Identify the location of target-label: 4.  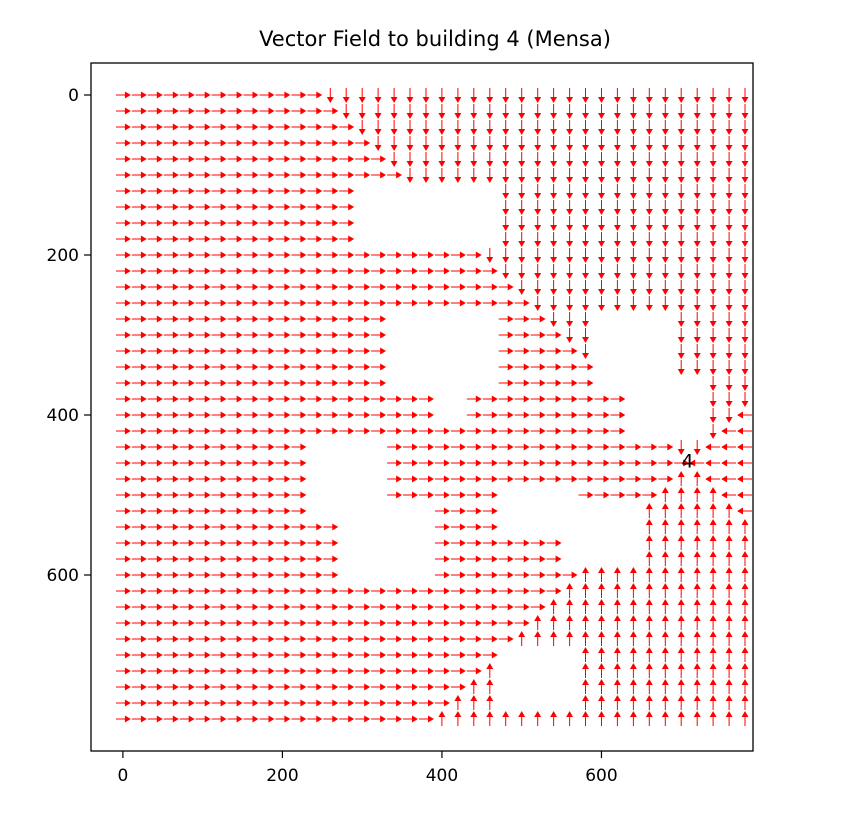
(688, 462).